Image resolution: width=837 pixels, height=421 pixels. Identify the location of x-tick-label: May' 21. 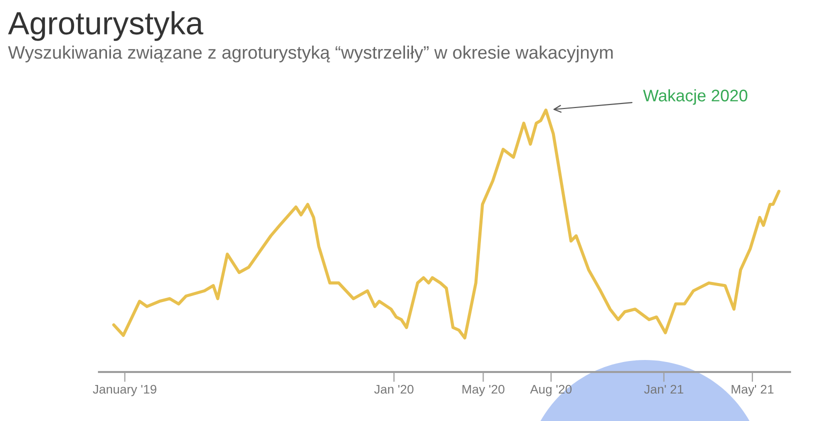
(753, 390).